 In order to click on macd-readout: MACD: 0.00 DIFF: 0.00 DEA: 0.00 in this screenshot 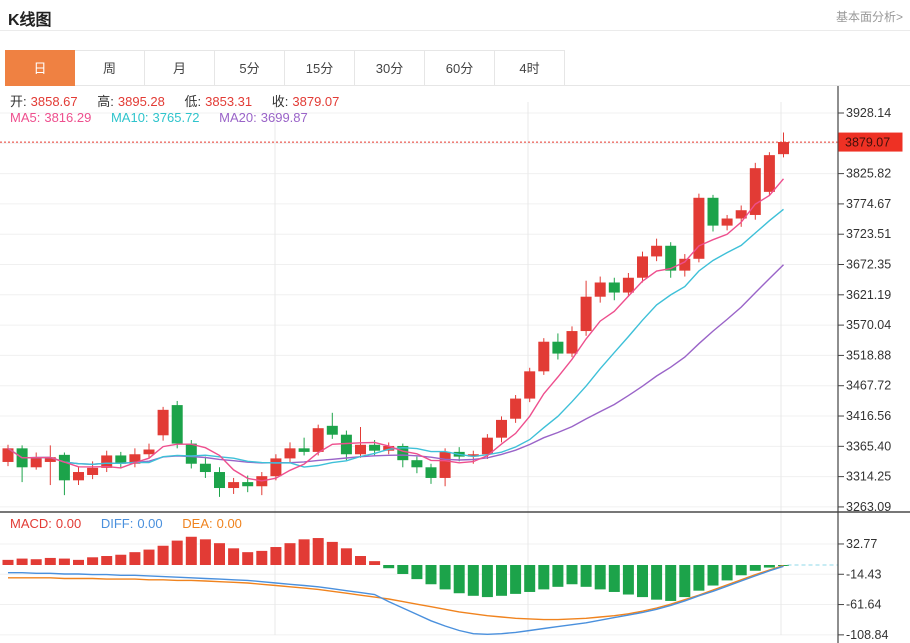, I will do `click(134, 523)`.